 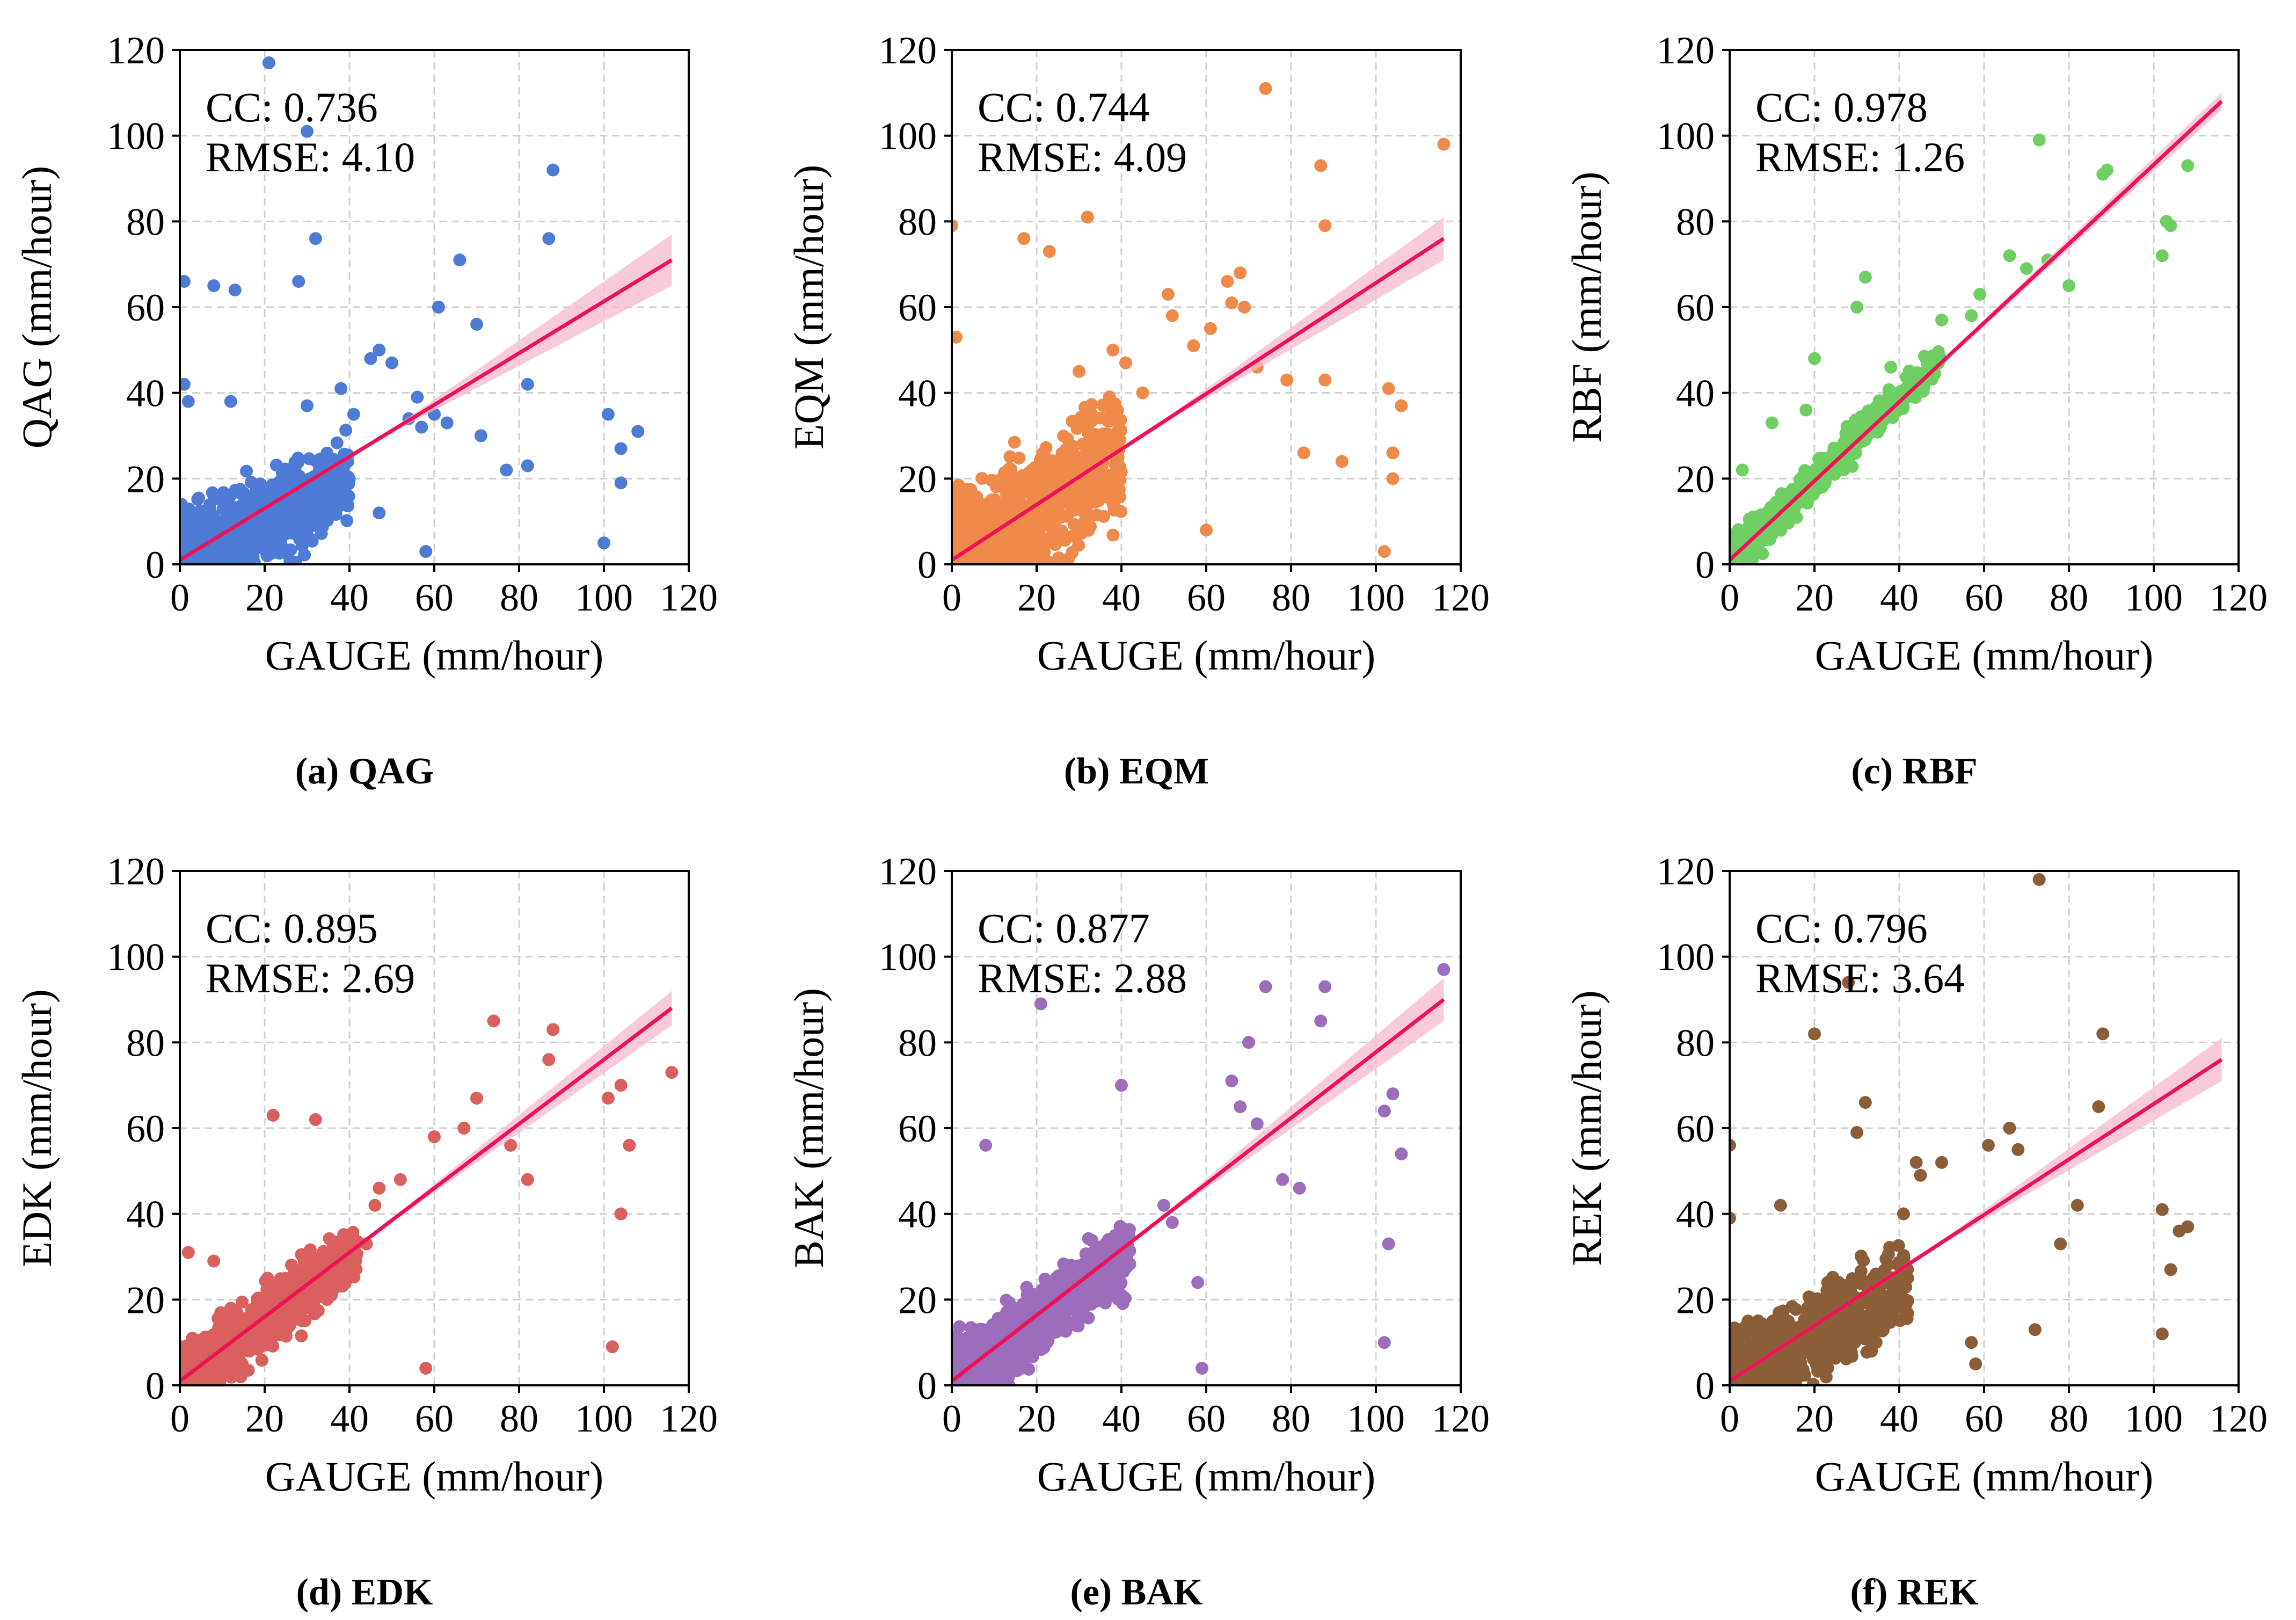 What do you see at coordinates (364, 771) in the screenshot?
I see `subfigure-caption: (a) QAG` at bounding box center [364, 771].